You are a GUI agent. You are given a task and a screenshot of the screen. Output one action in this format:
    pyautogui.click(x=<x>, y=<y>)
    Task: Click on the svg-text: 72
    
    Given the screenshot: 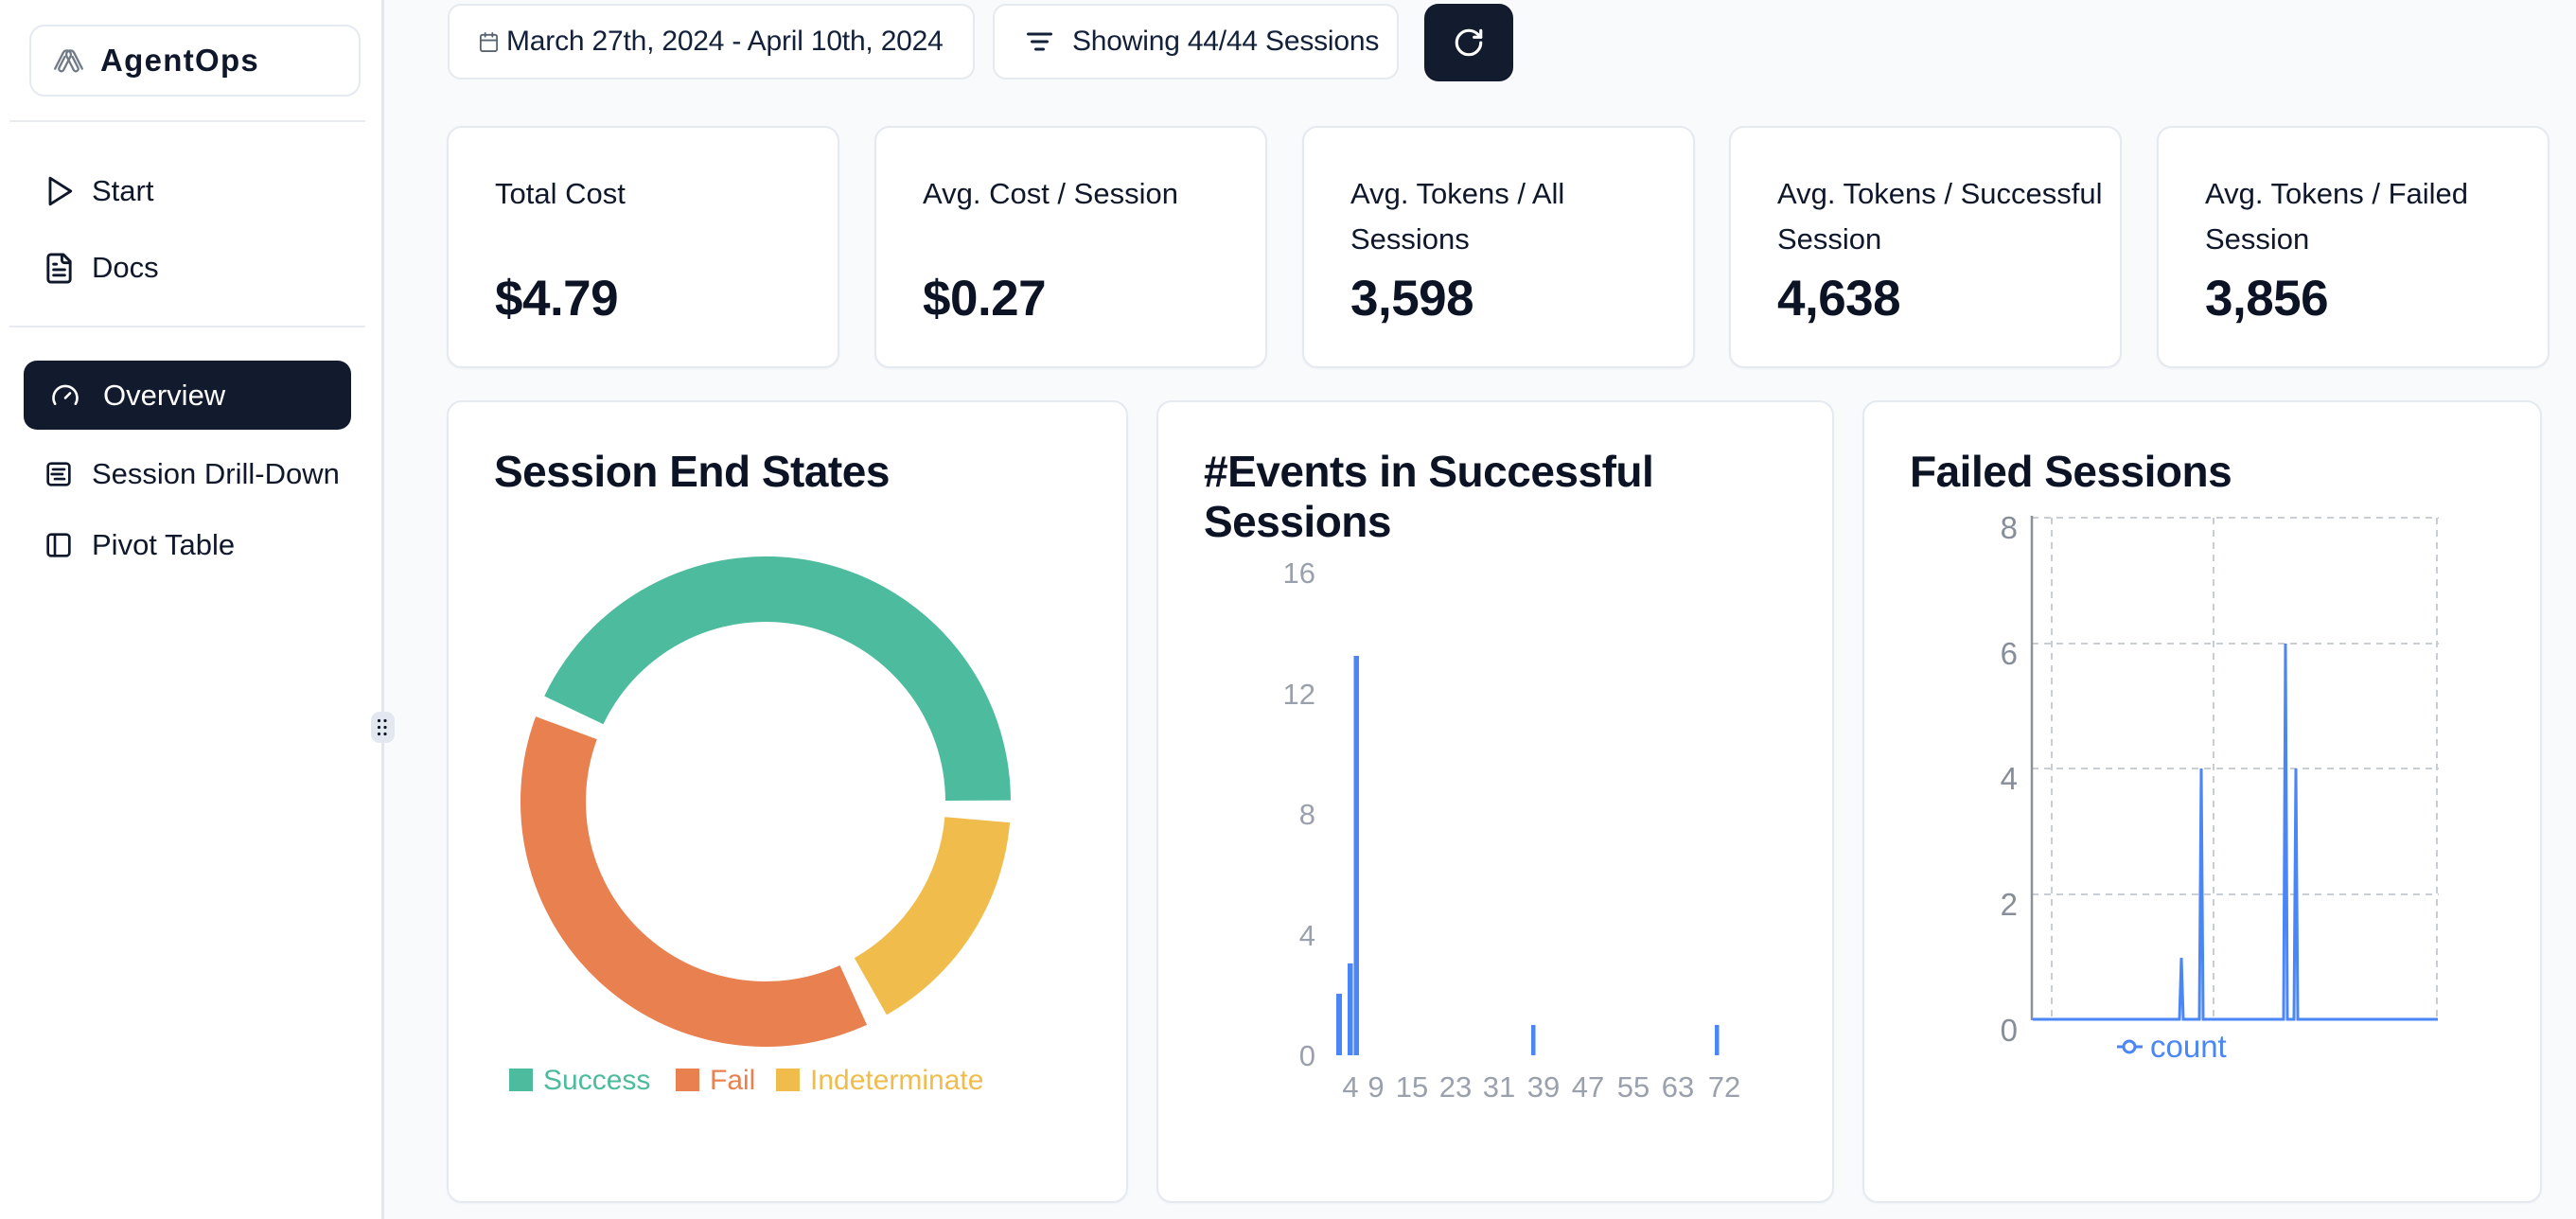 What is the action you would take?
    pyautogui.click(x=1724, y=1087)
    